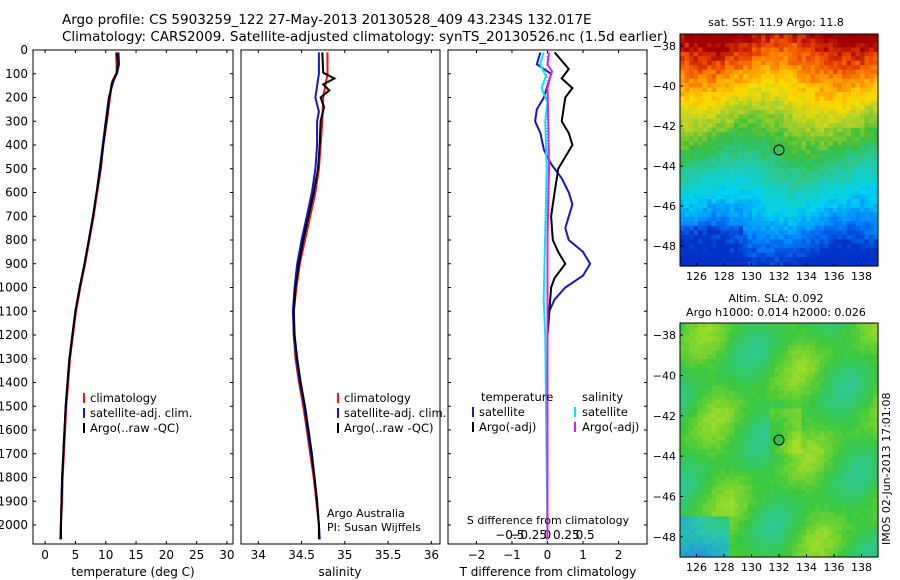  I want to click on x-tick-label: −1, so click(512, 555).